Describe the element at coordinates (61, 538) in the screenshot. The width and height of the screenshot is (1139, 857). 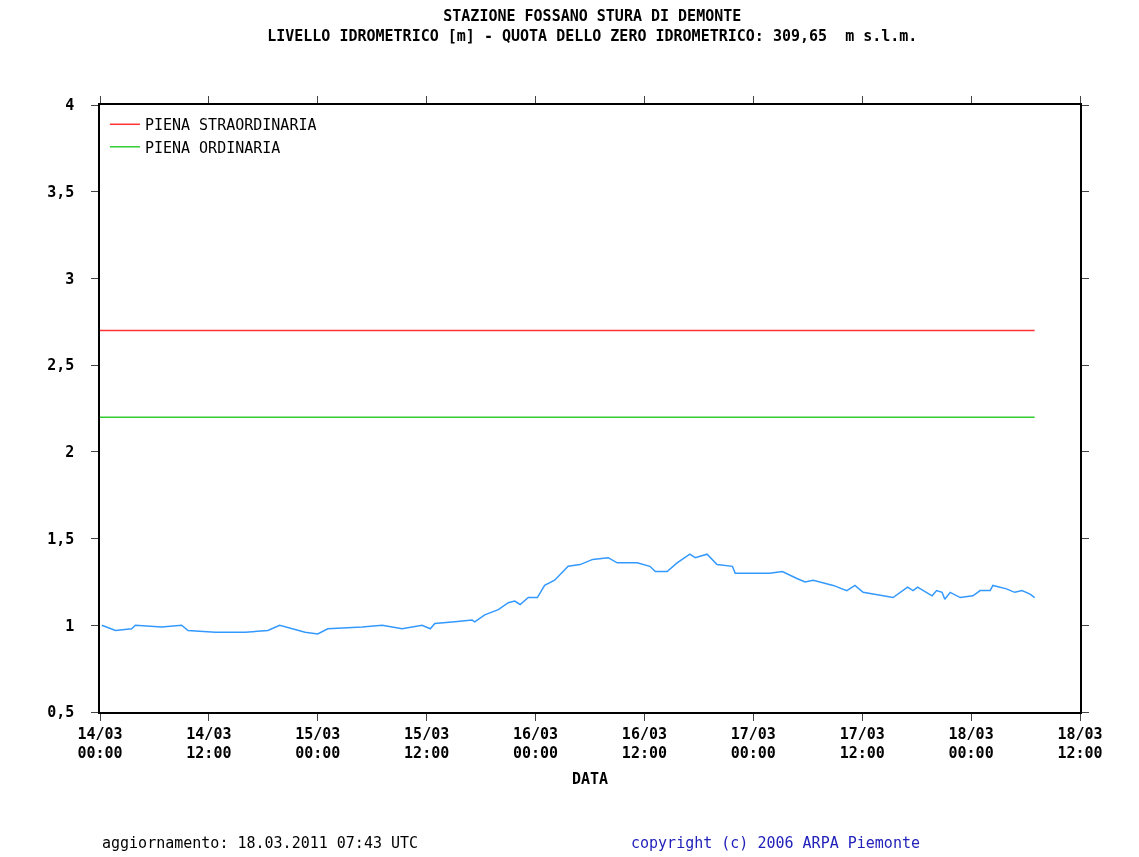
I see `y-tick-label: 1,5` at that location.